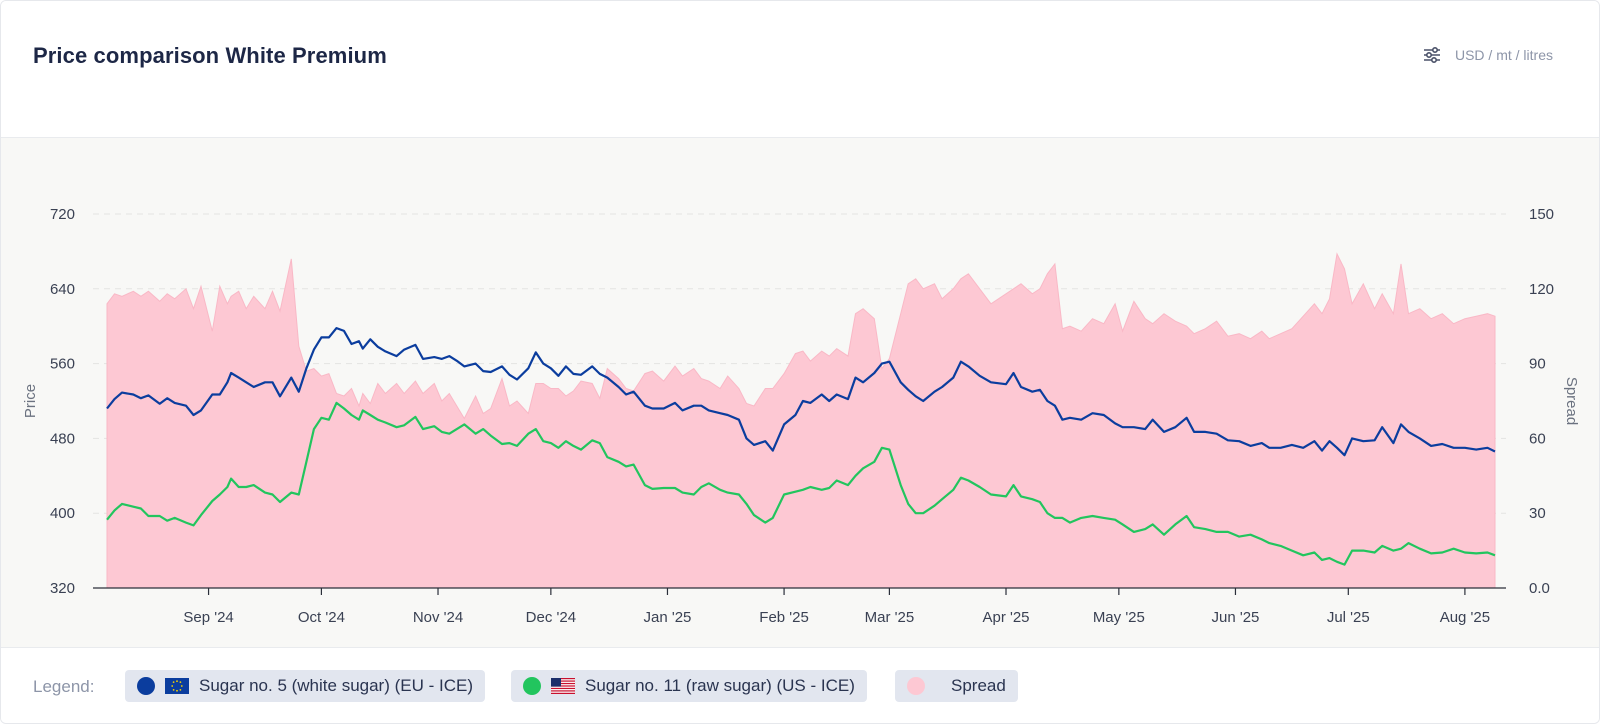  What do you see at coordinates (551, 617) in the screenshot?
I see `x-tick-label: Dec '24` at bounding box center [551, 617].